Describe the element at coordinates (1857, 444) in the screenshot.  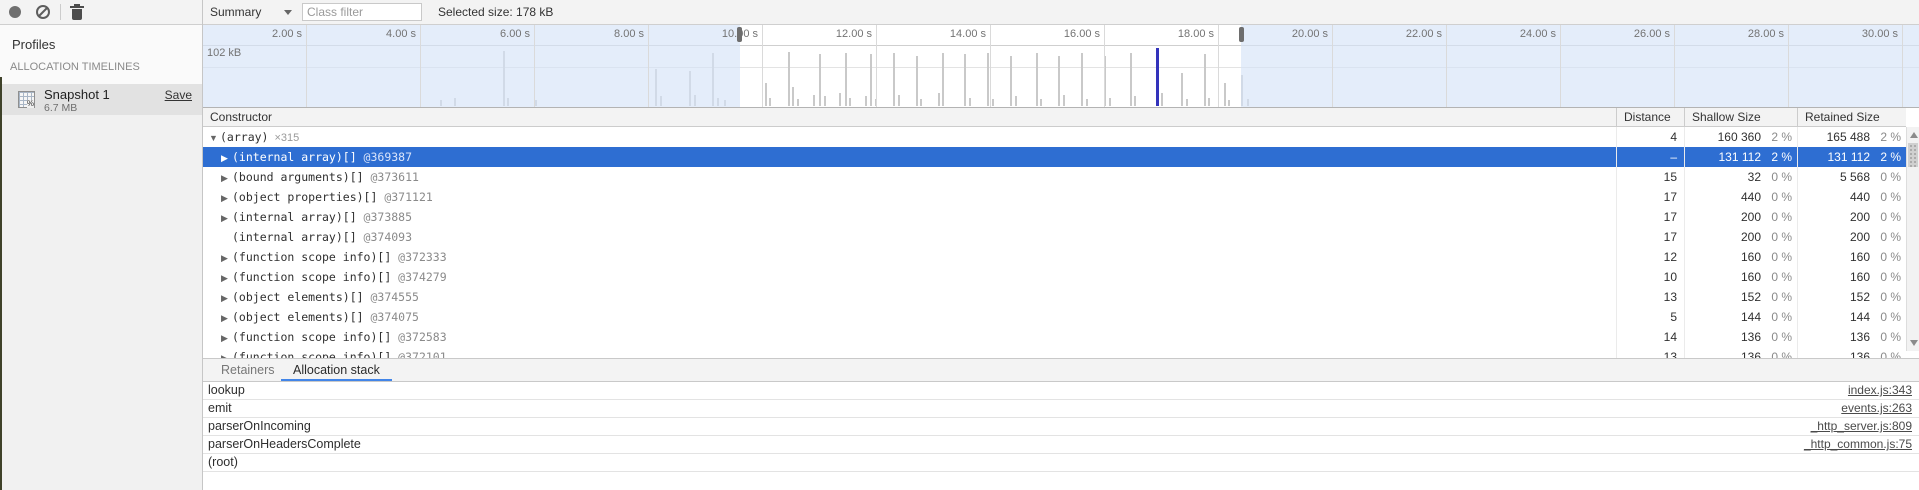
I see `stack-frame-source-link: _http_common.js:75` at that location.